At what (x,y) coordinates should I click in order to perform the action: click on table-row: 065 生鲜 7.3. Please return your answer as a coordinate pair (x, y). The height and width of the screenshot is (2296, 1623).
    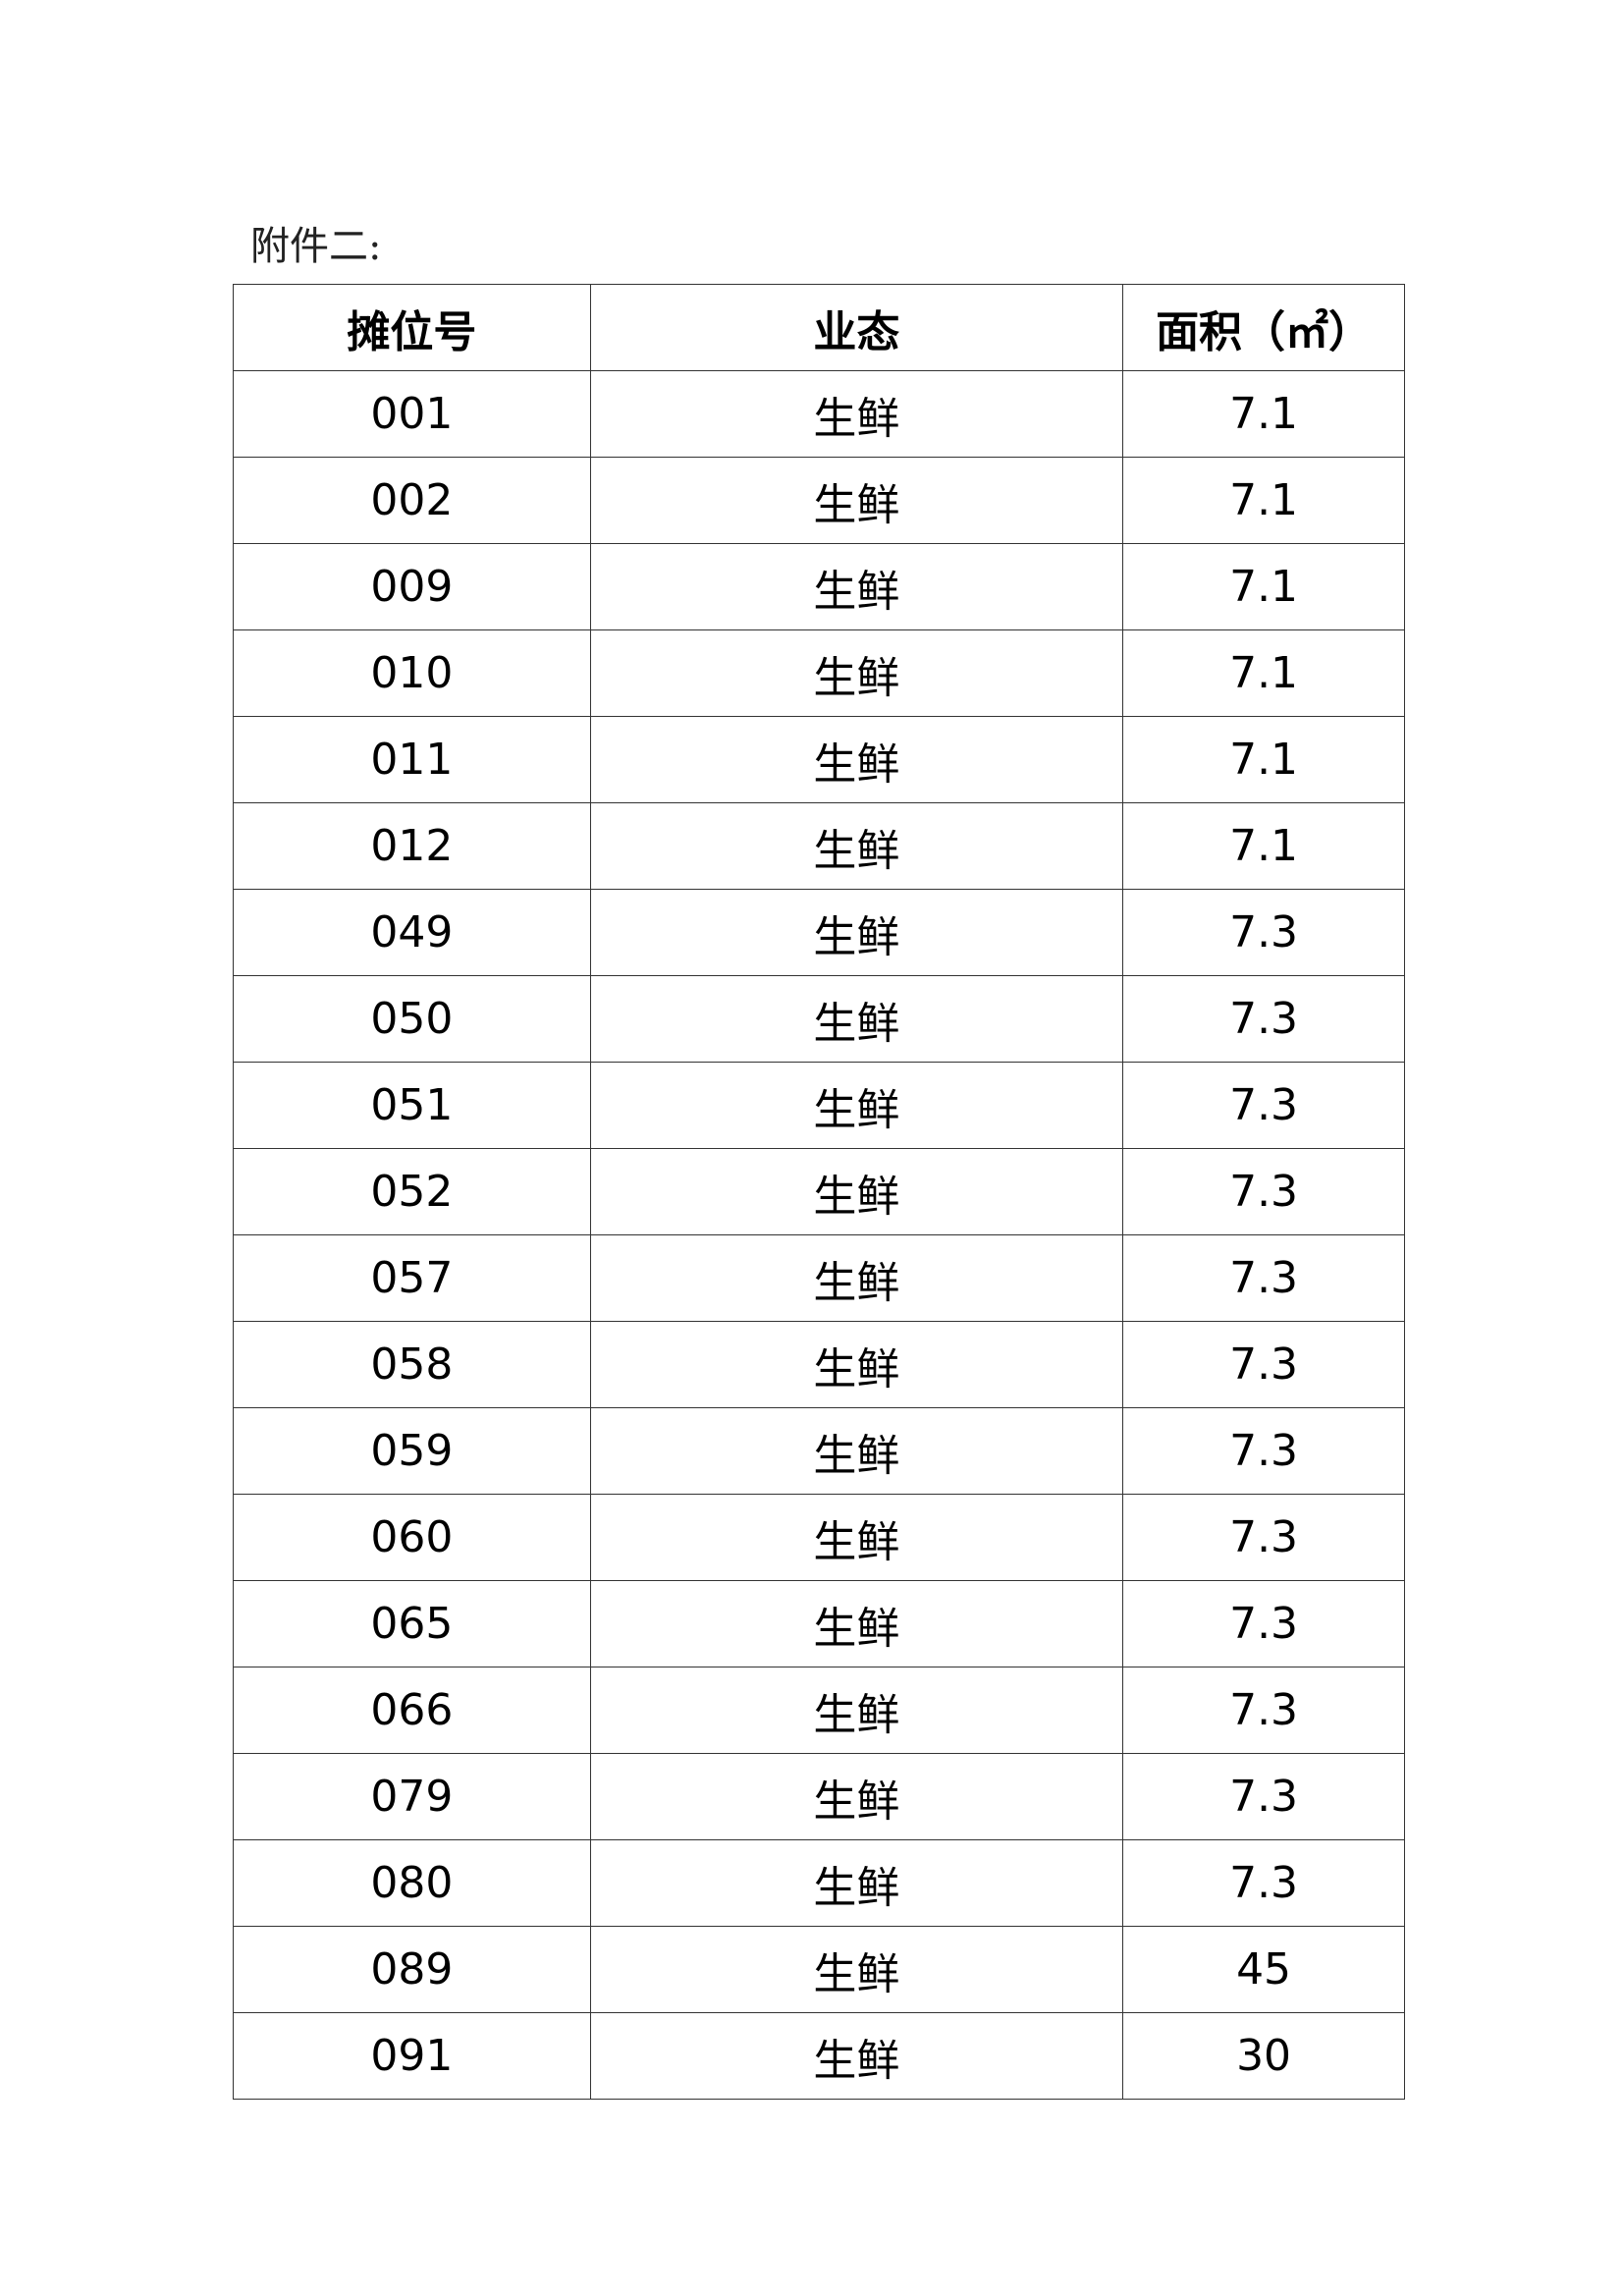
    Looking at the image, I should click on (819, 1623).